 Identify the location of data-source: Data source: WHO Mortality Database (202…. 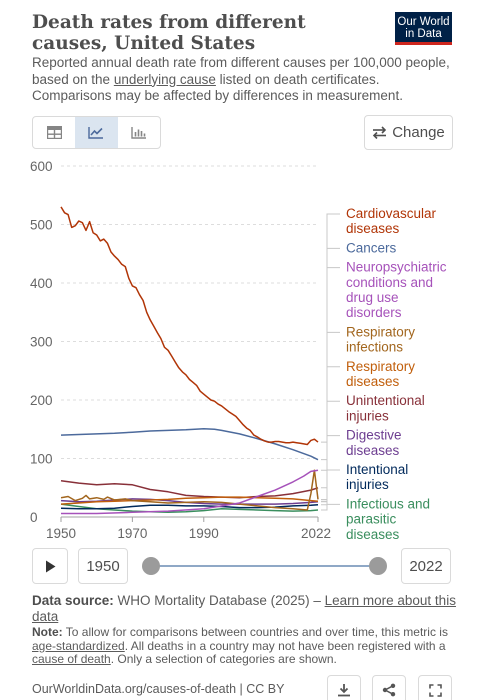
(244, 609).